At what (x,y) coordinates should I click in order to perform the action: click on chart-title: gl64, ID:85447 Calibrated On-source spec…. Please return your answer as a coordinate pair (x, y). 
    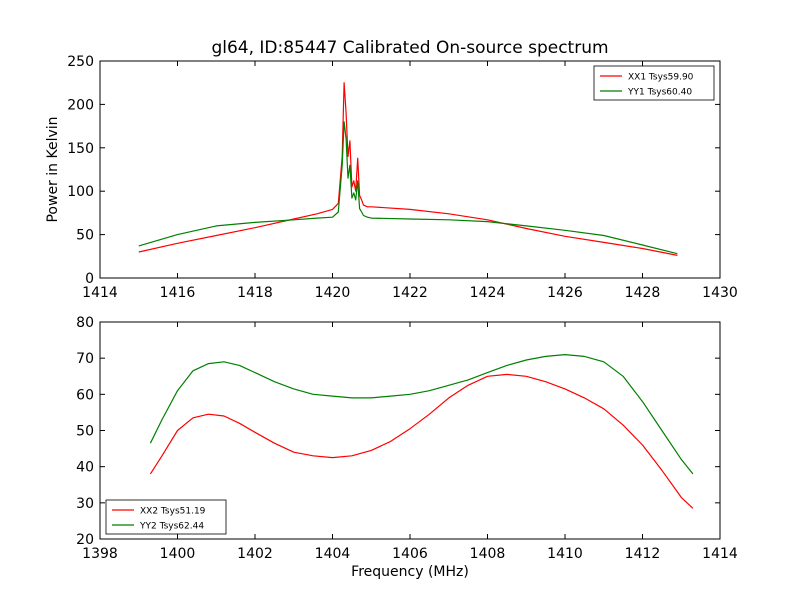
    Looking at the image, I should click on (409, 48).